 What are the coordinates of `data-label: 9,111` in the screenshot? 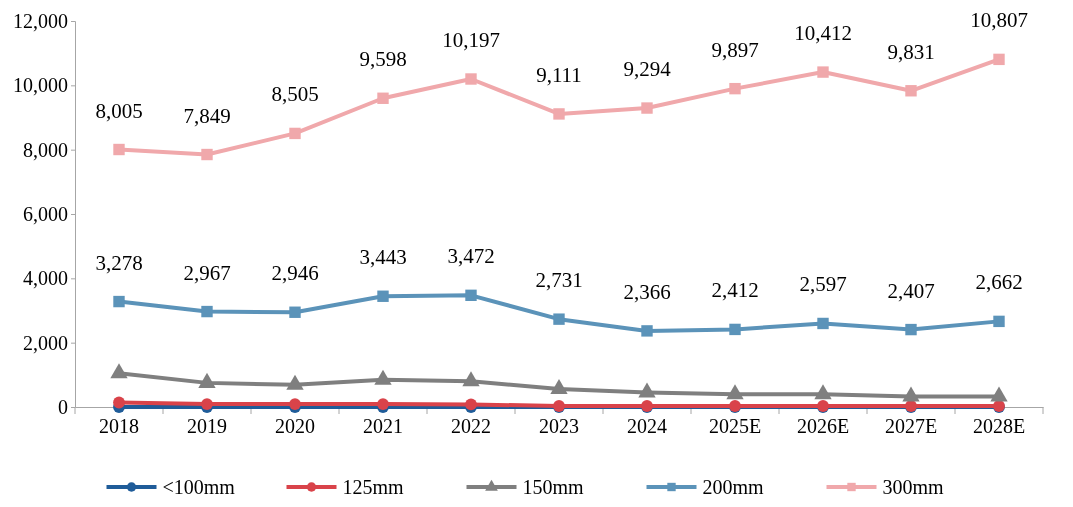 It's located at (559, 74).